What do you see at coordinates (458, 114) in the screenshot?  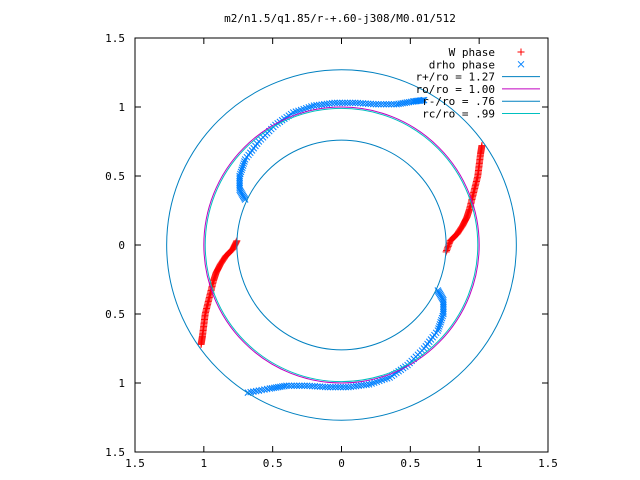 I see `legend-label: rc/ro = .99` at bounding box center [458, 114].